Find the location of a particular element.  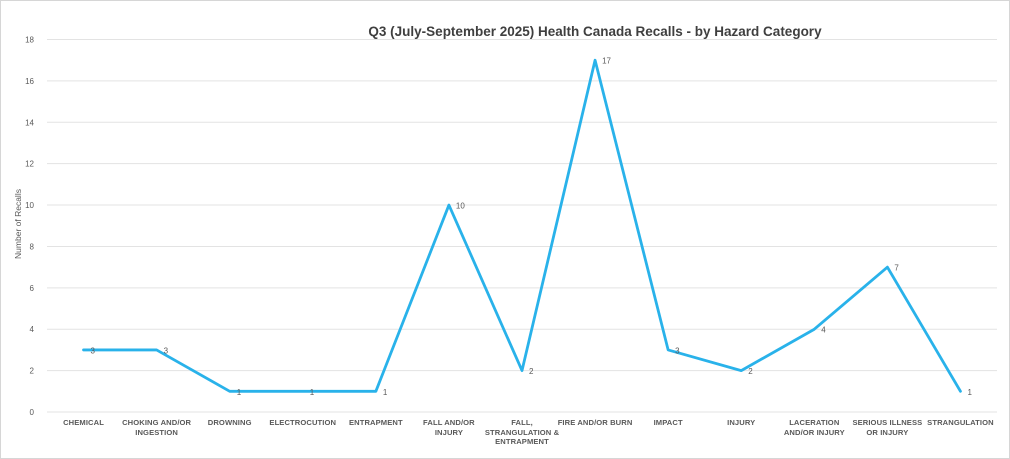

y-tick-label: 8 is located at coordinates (32, 246).